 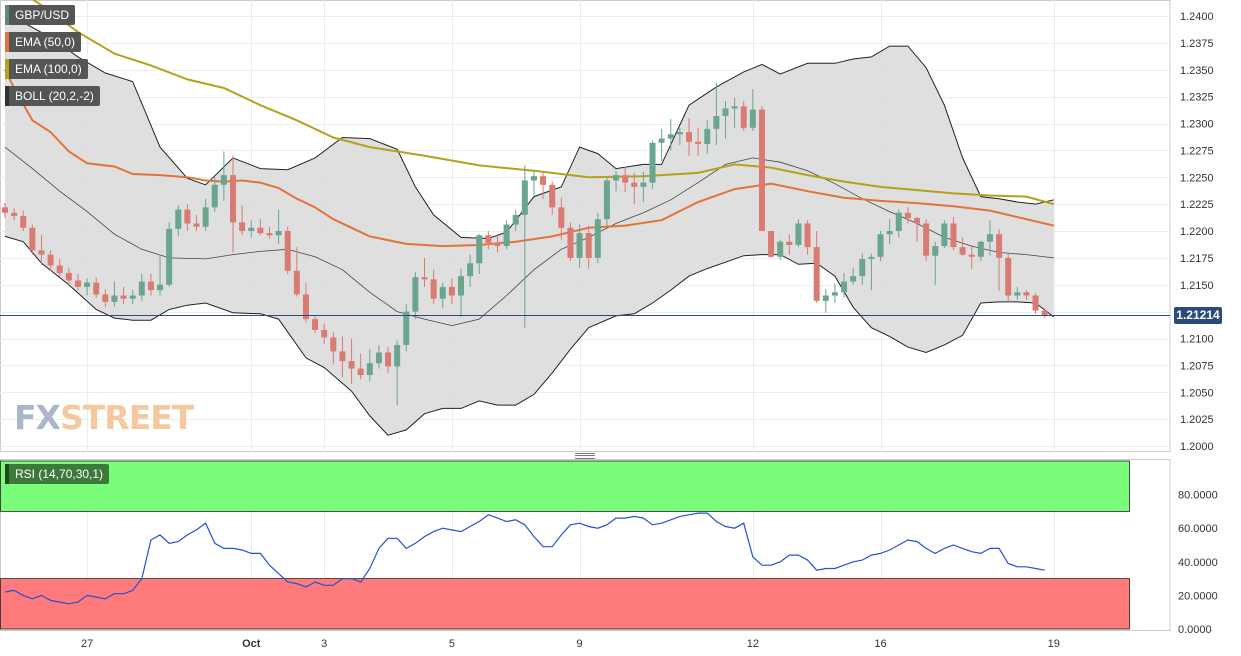 What do you see at coordinates (52, 96) in the screenshot?
I see `legend-bollinger: BOLL (20,2,-2)` at bounding box center [52, 96].